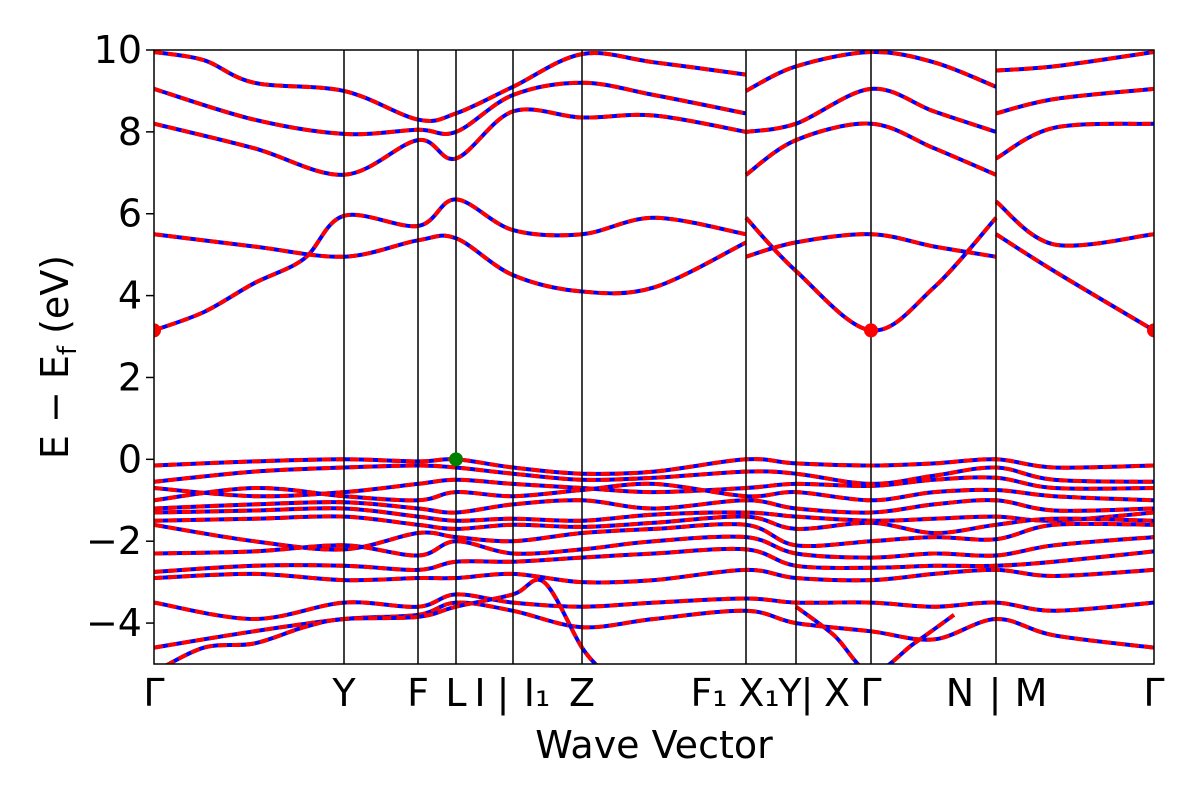 The image size is (1200, 800). Describe the element at coordinates (708, 693) in the screenshot. I see `x-tick-label: F₁` at that location.